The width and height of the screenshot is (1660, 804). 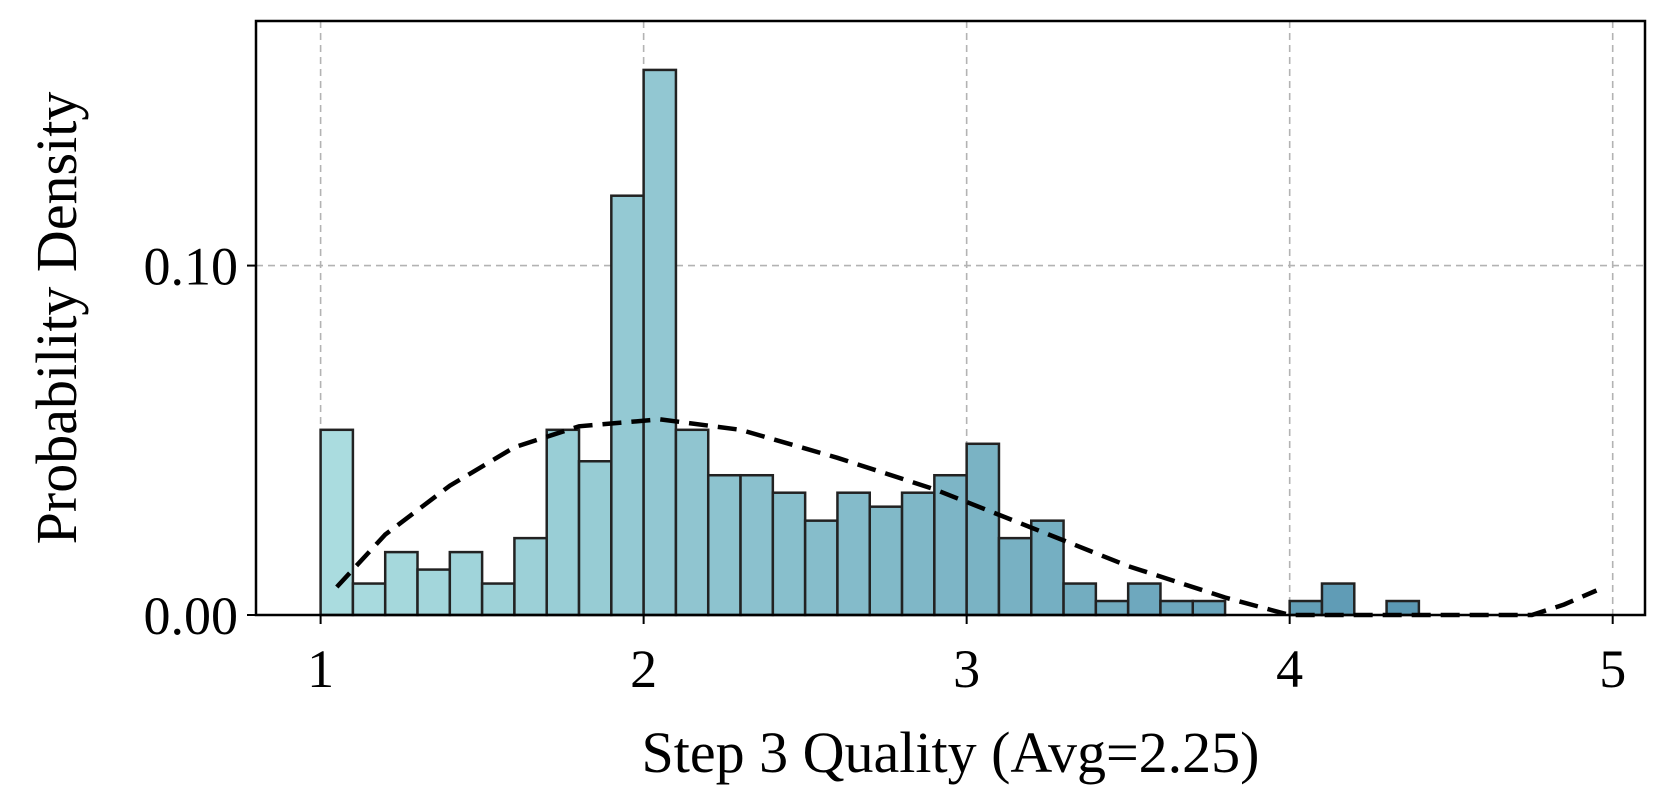 I want to click on x-axis-label: Step 3 Quality (Avg=2.25), so click(x=950, y=752).